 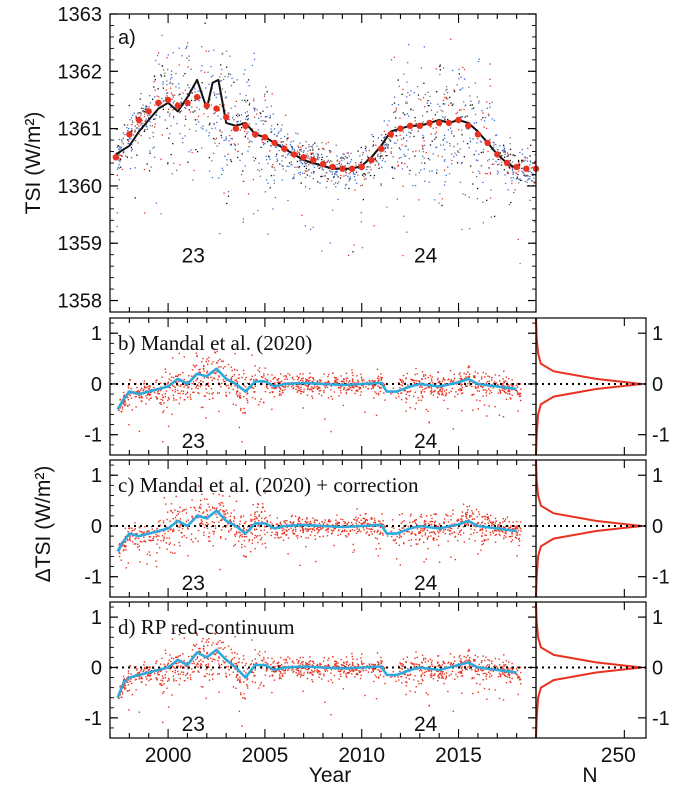 What do you see at coordinates (80, 187) in the screenshot?
I see `y-tick-label: 1360` at bounding box center [80, 187].